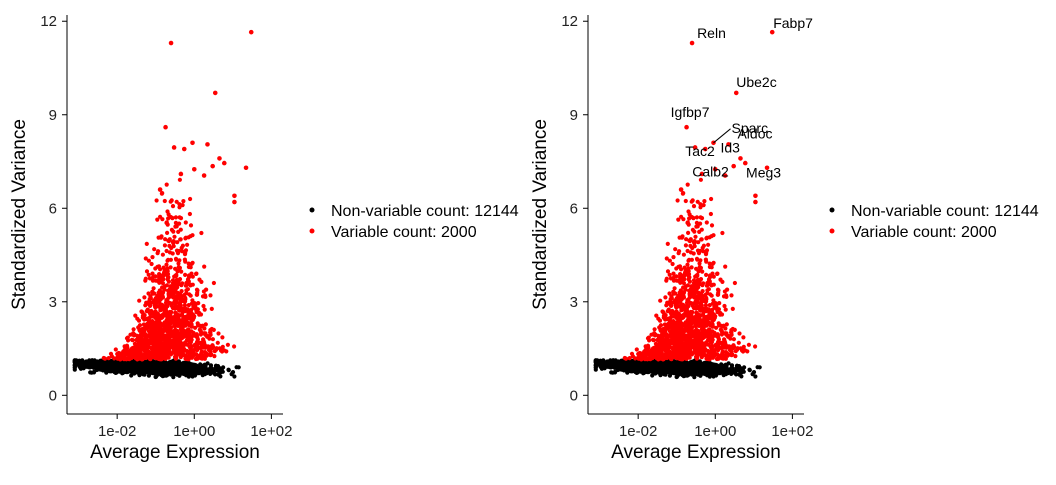  I want to click on legend-marker-variable, so click(312, 231).